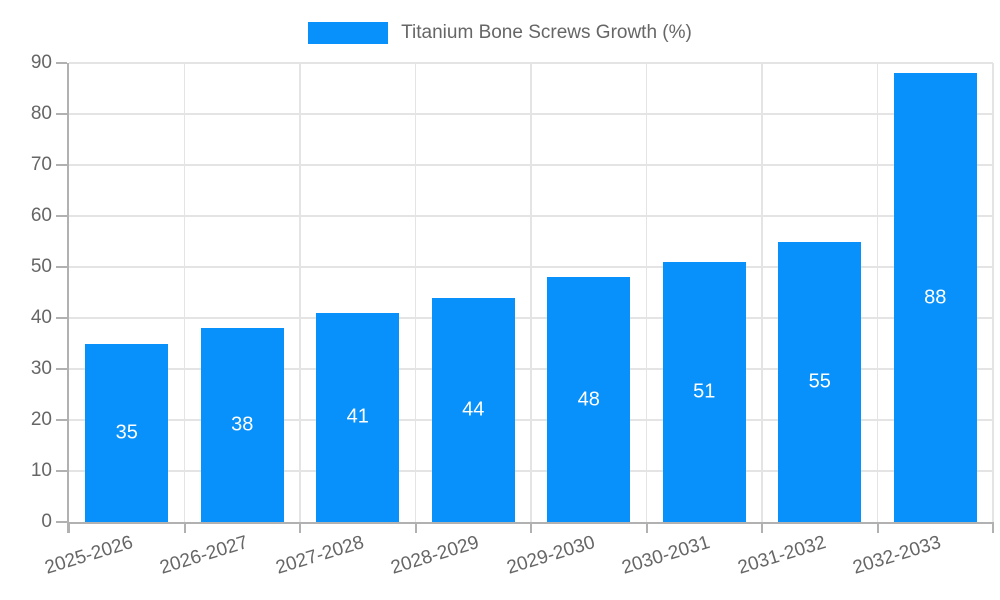 The image size is (1000, 600). Describe the element at coordinates (41, 215) in the screenshot. I see `y-tick-label: 60` at that location.